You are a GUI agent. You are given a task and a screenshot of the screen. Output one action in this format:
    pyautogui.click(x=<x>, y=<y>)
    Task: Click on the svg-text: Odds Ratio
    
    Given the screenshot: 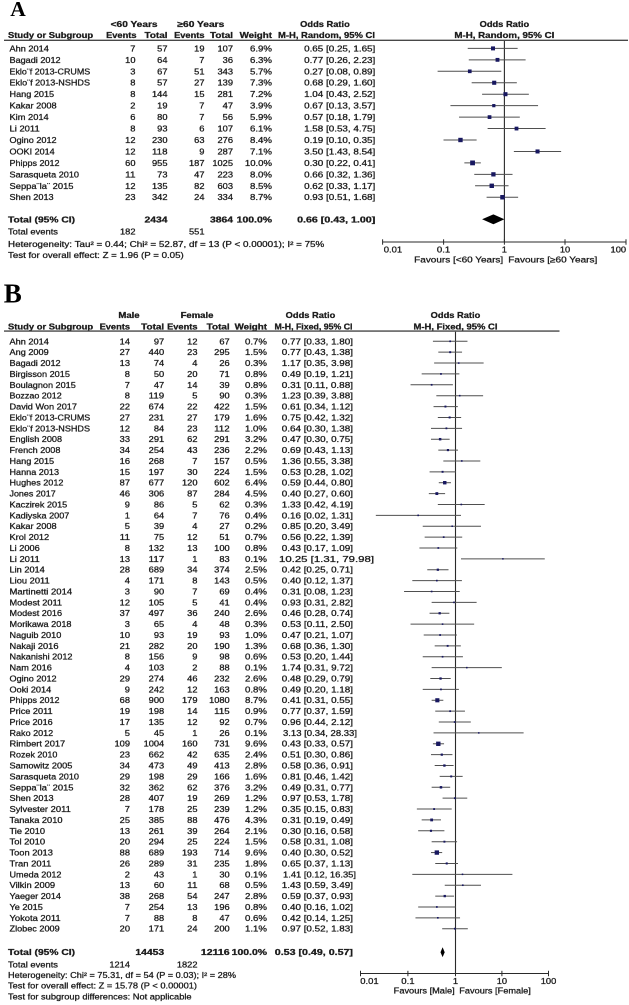 What is the action you would take?
    pyautogui.click(x=456, y=315)
    